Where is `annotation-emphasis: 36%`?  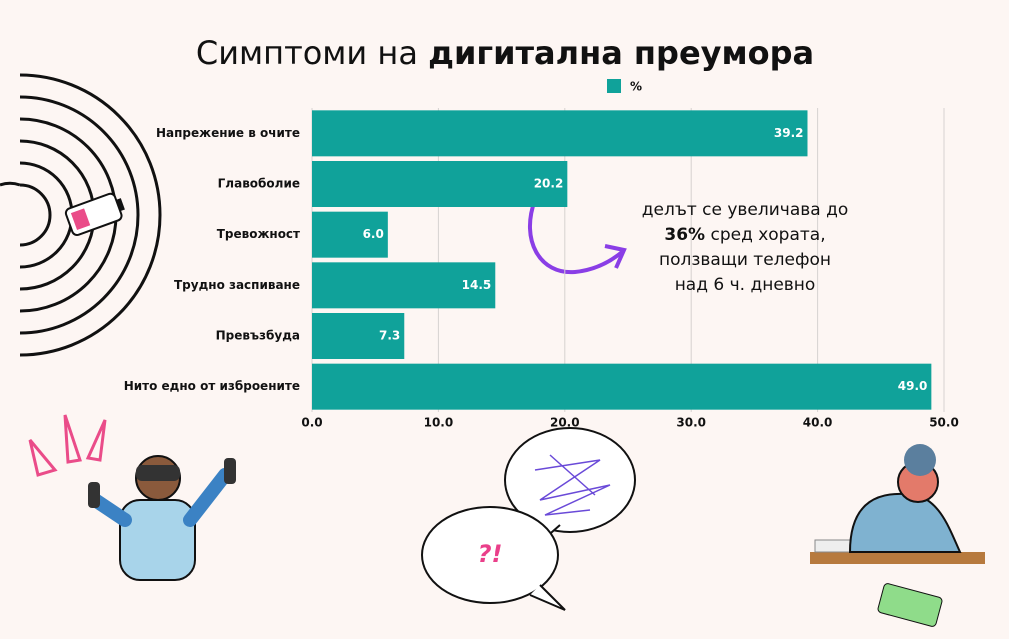
annotation-emphasis: 36% is located at coordinates (685, 235).